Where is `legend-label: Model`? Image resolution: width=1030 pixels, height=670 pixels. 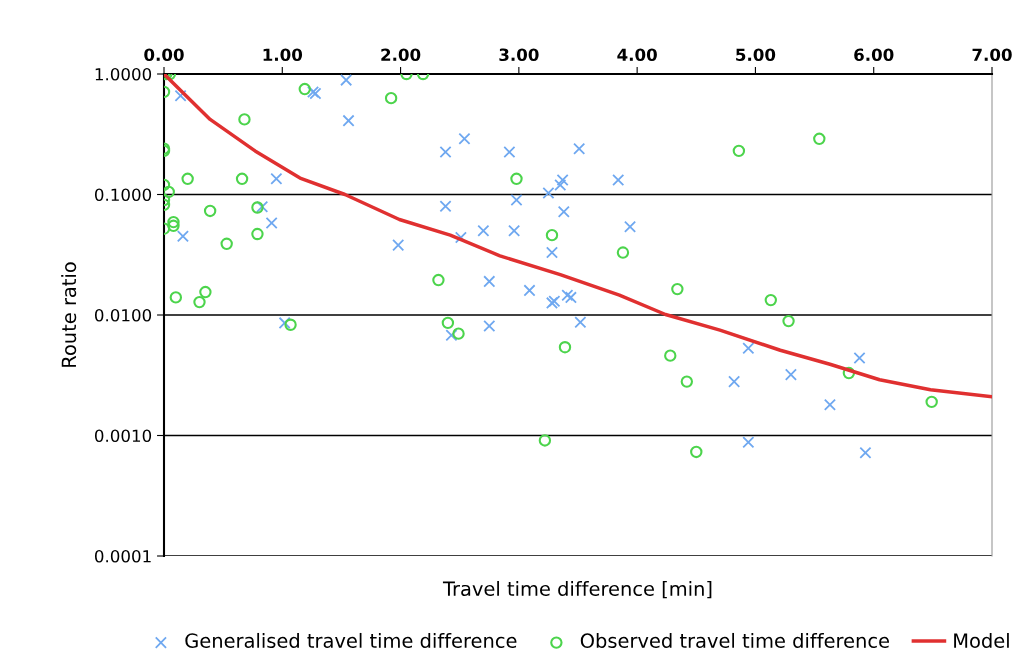 legend-label: Model is located at coordinates (981, 640).